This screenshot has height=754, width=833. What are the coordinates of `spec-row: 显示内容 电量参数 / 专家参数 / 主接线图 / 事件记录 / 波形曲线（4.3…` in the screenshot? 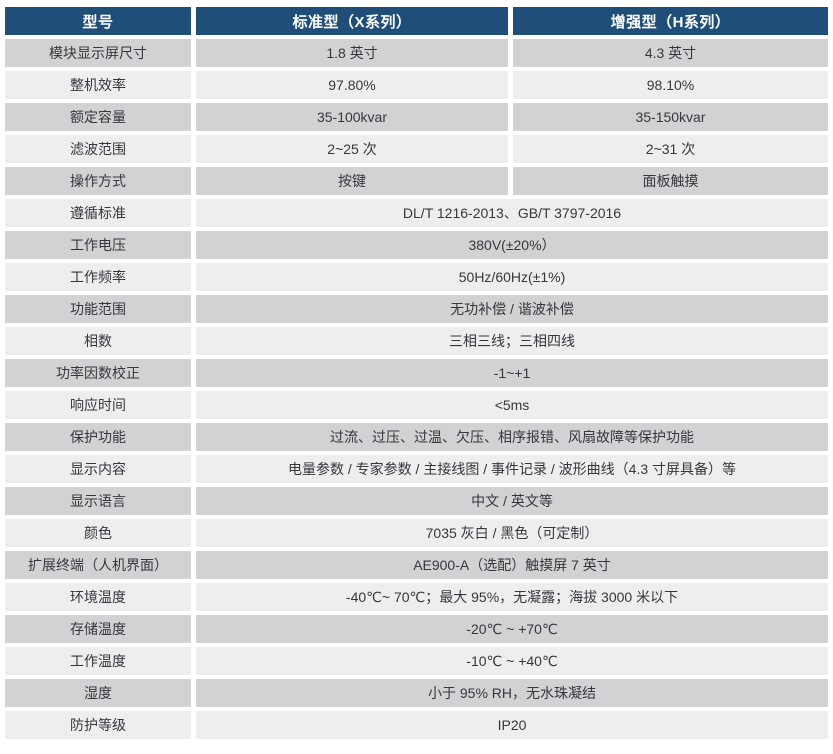 It's located at (416, 469).